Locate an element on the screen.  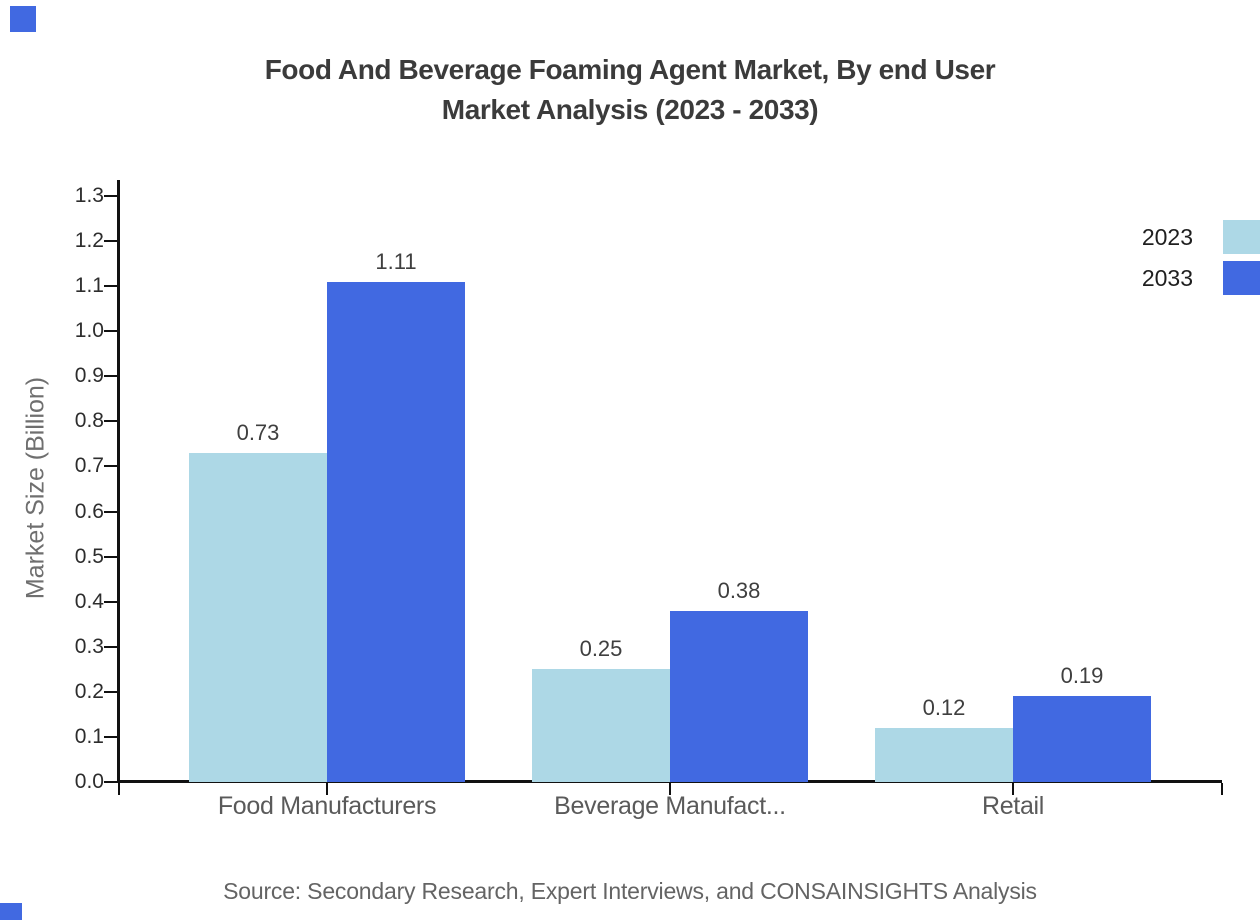
chart-title-line2: Market Analysis (2023 - 2033) is located at coordinates (630, 109).